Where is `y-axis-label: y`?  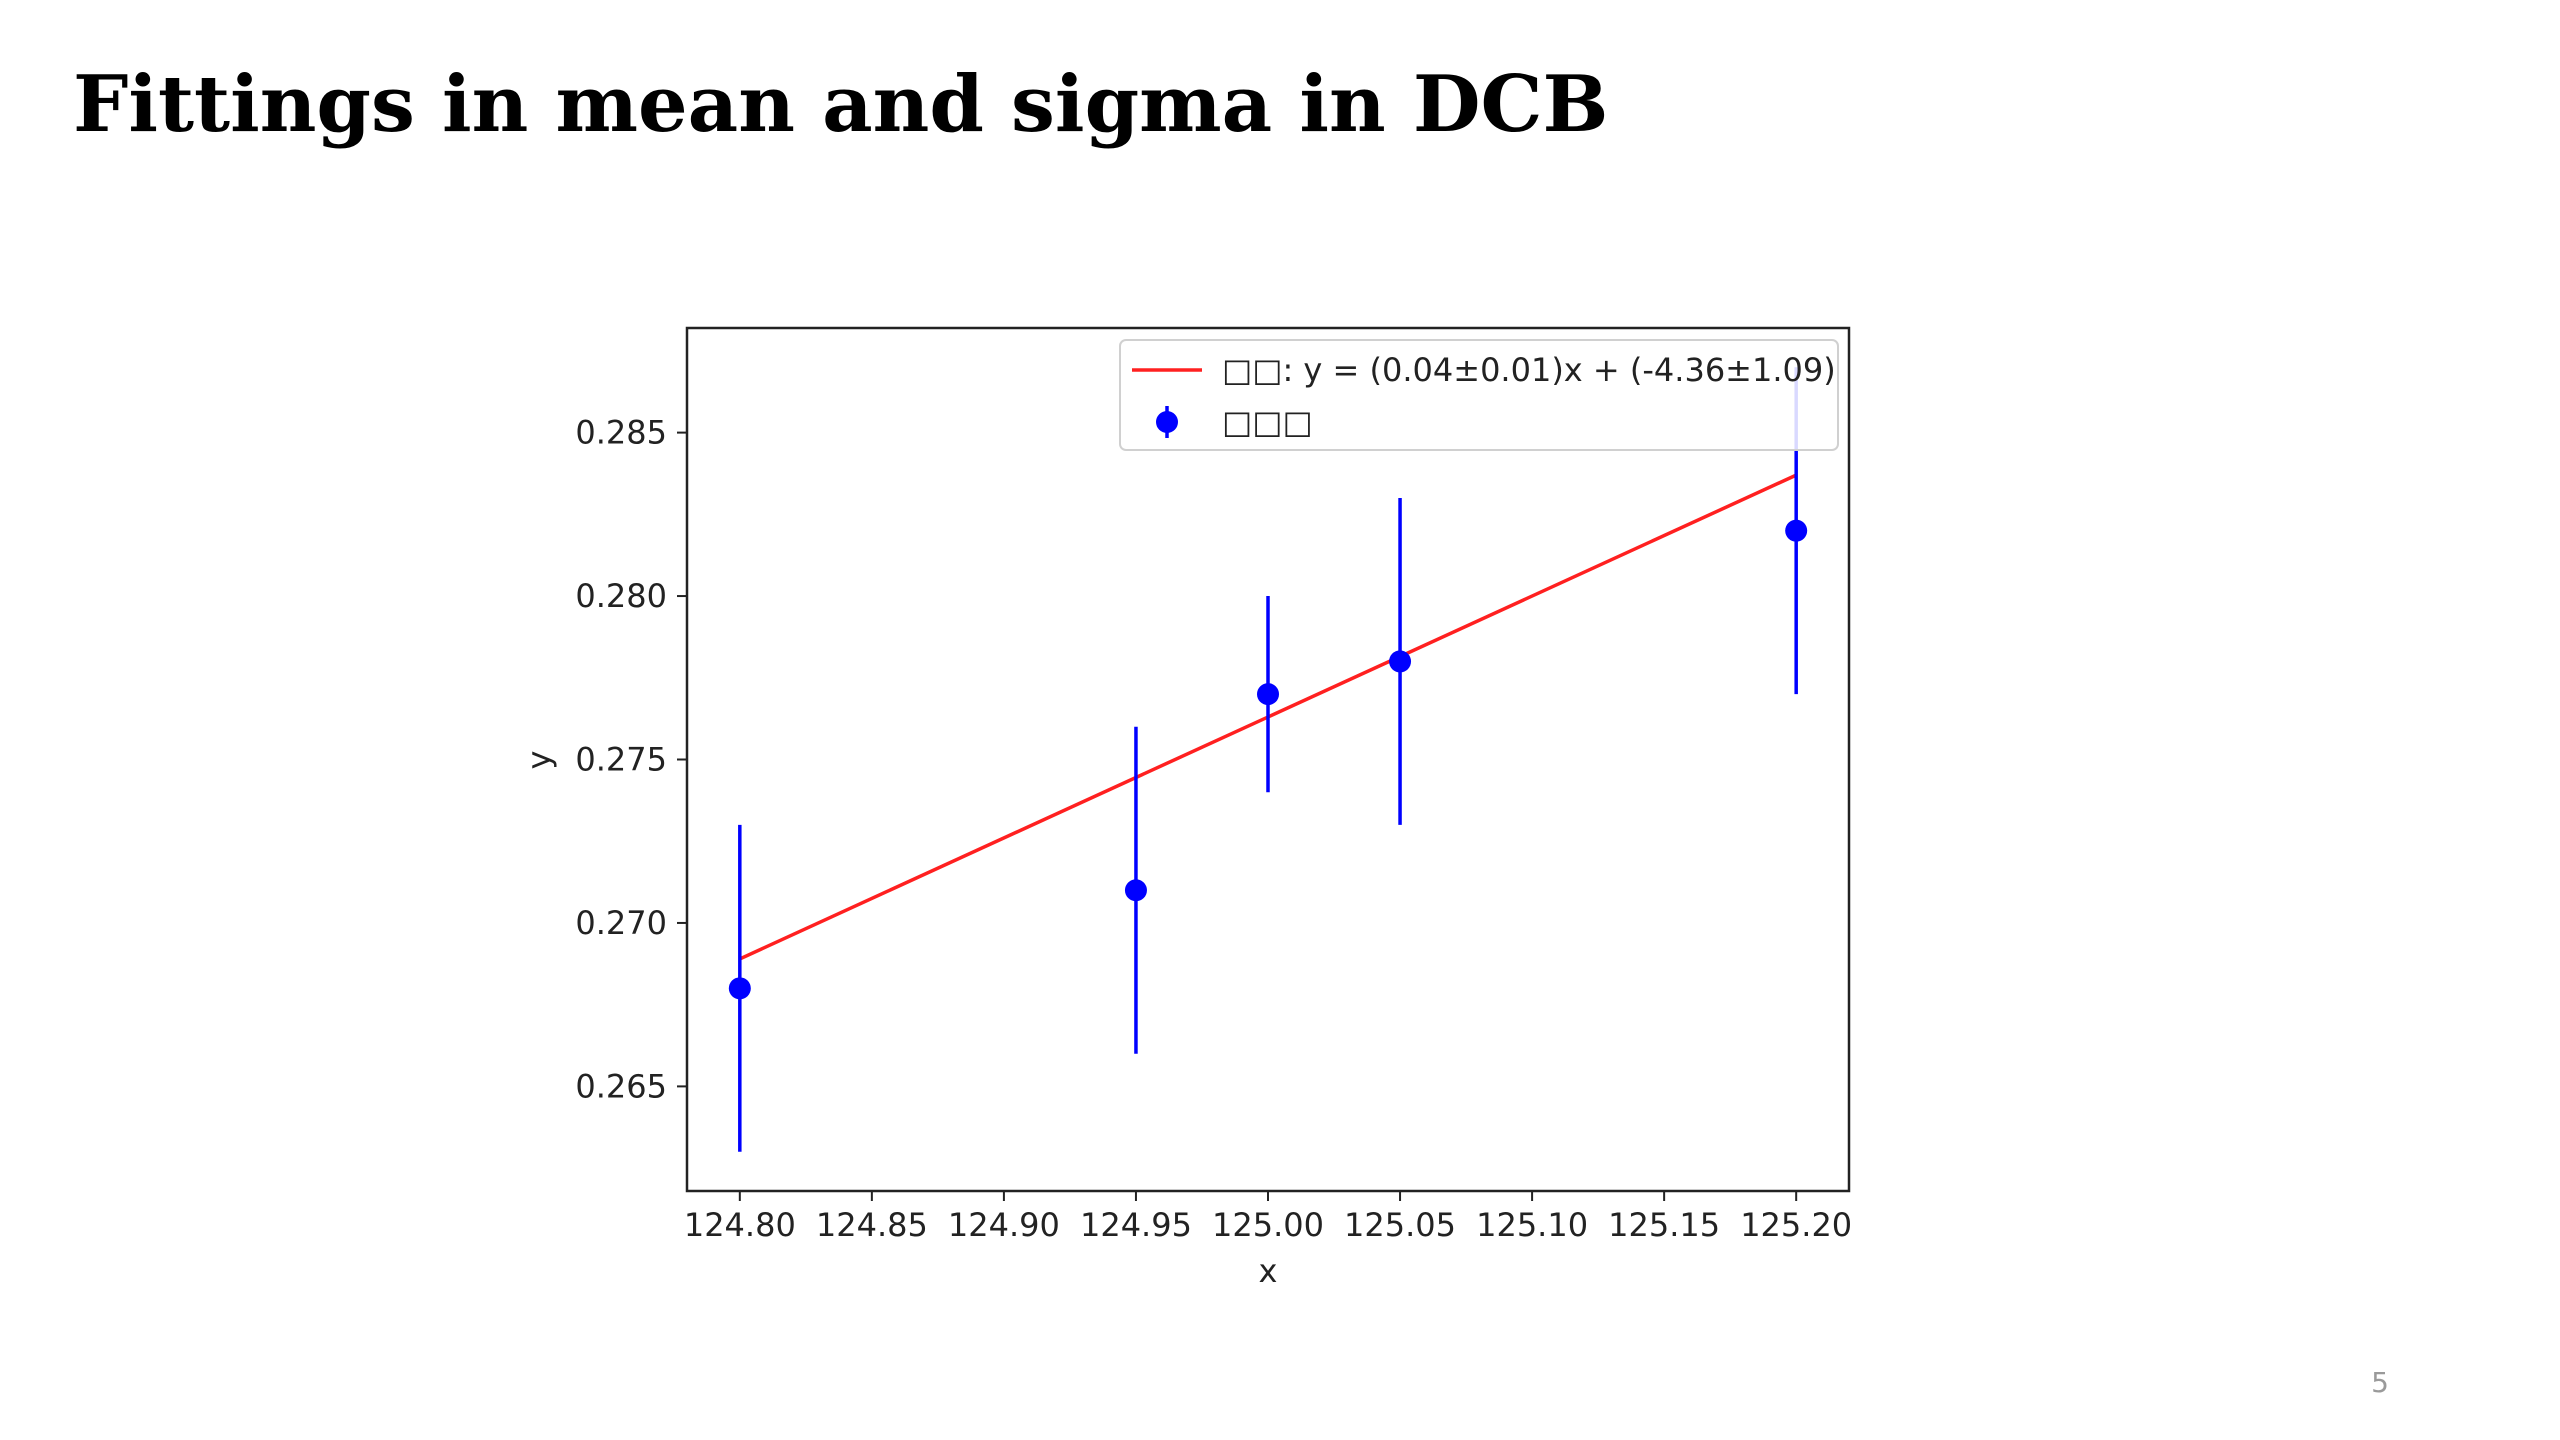 y-axis-label: y is located at coordinates (539, 760).